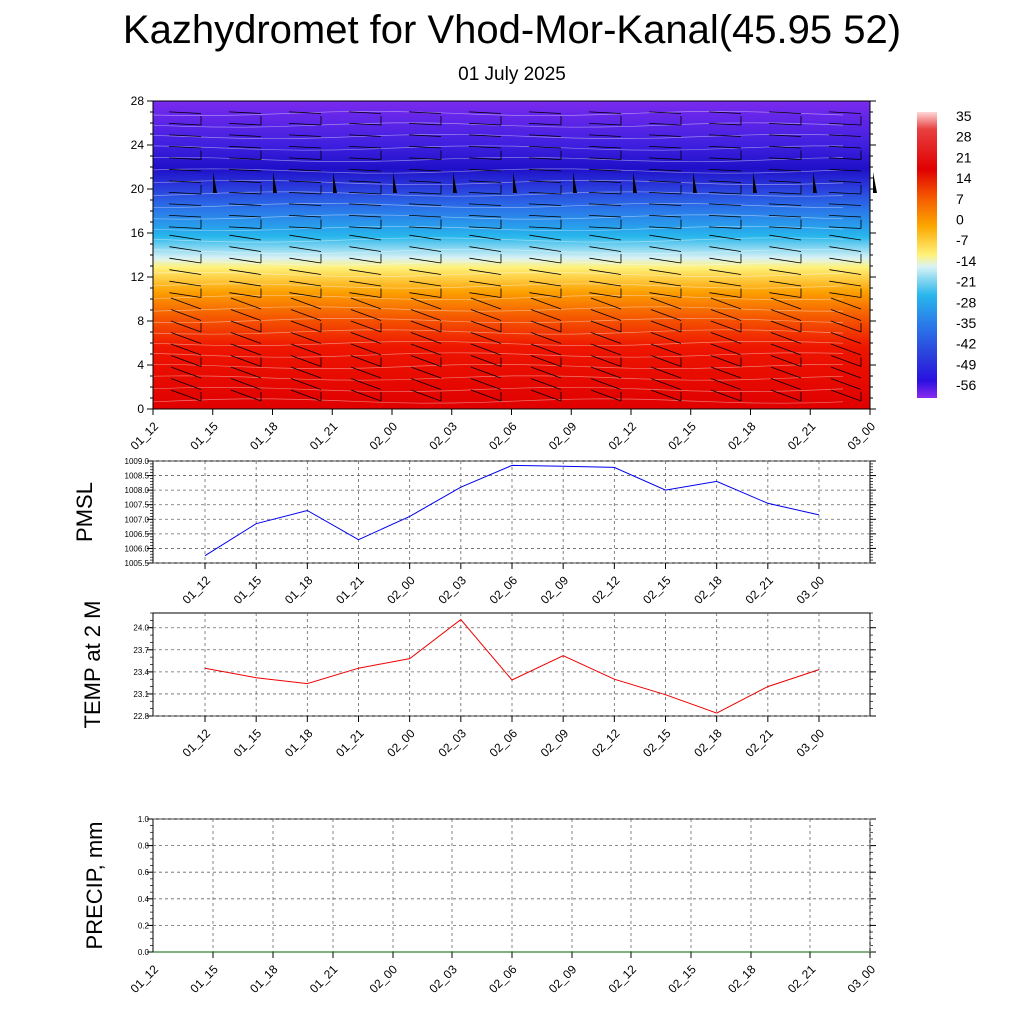  What do you see at coordinates (137, 519) in the screenshot?
I see `pmsl-y-tick-label: 1007.0` at bounding box center [137, 519].